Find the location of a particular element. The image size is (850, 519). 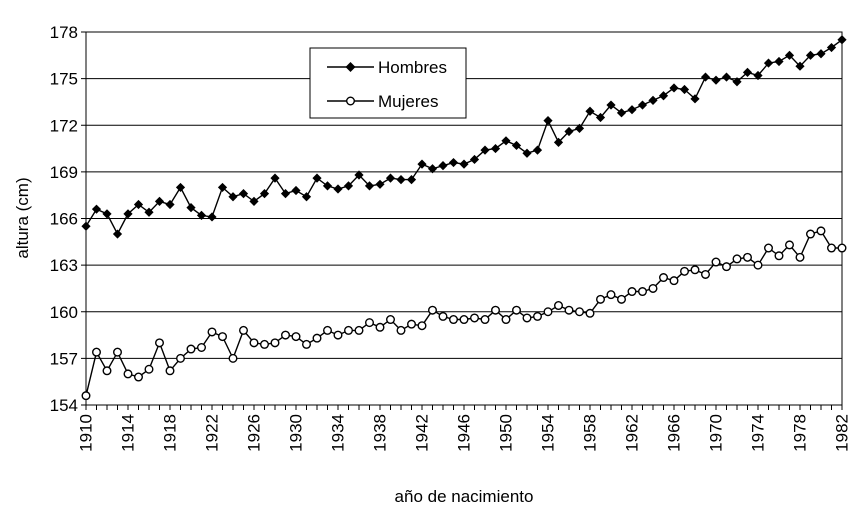

x-tick-label: 1962 is located at coordinates (632, 433).